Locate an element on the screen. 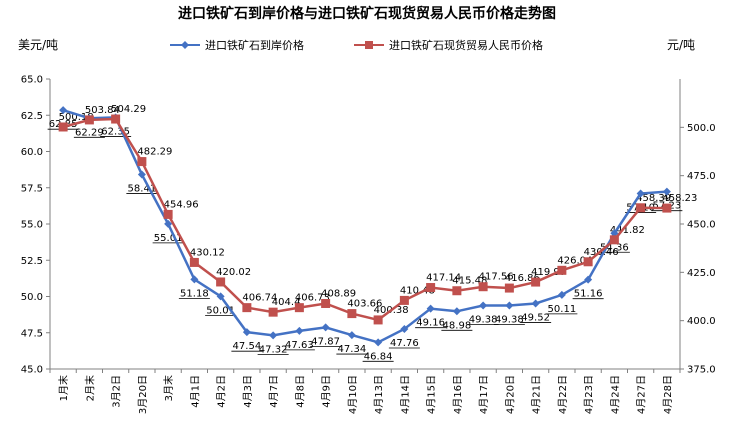 This screenshot has width=735, height=436. usd-data-label: 47.76 is located at coordinates (404, 343).